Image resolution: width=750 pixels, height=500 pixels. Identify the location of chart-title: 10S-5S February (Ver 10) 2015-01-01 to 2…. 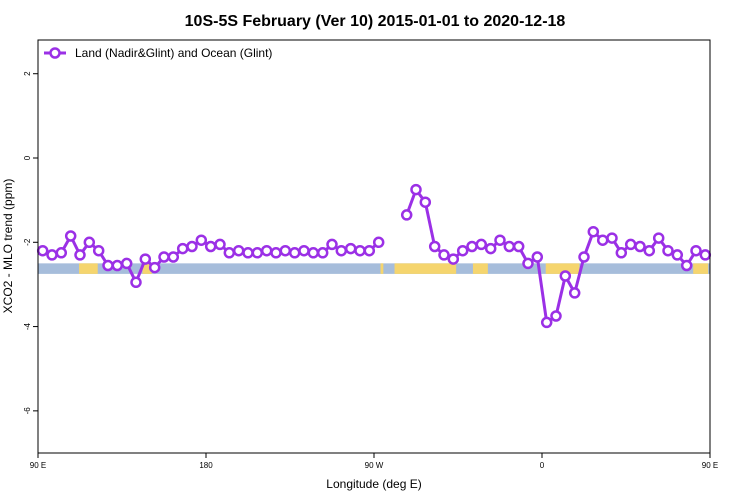
(375, 21).